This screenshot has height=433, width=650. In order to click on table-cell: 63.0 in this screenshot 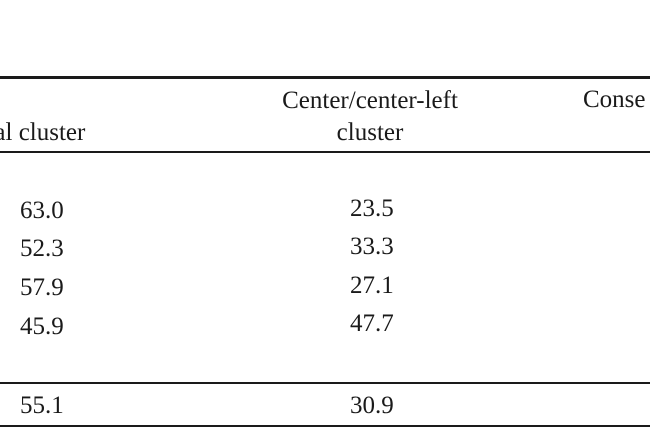, I will do `click(42, 210)`.